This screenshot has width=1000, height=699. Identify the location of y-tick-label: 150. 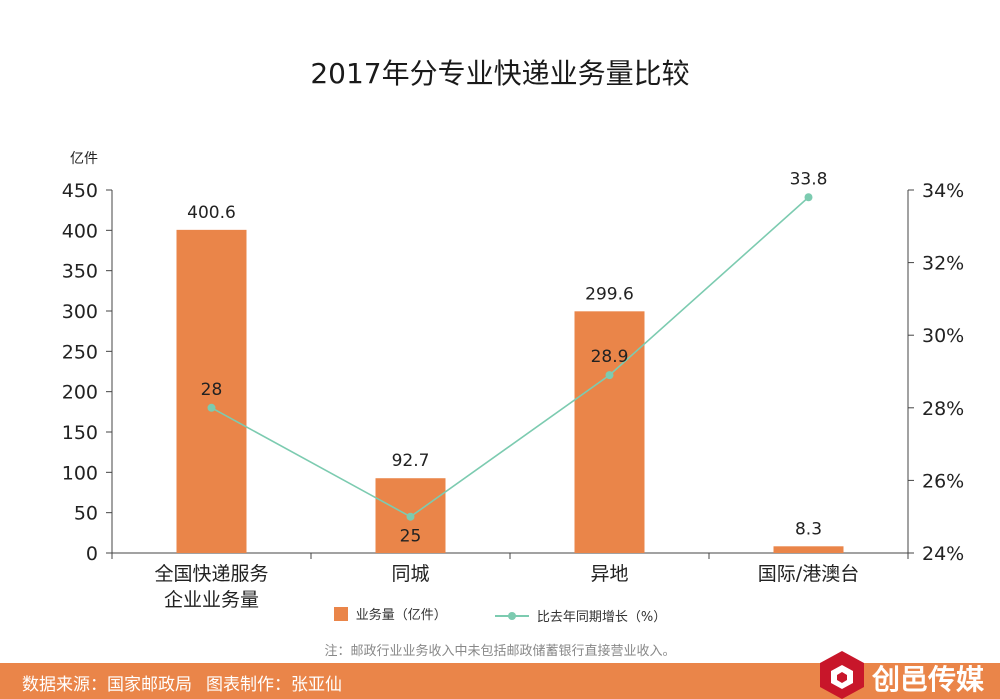
(80, 433).